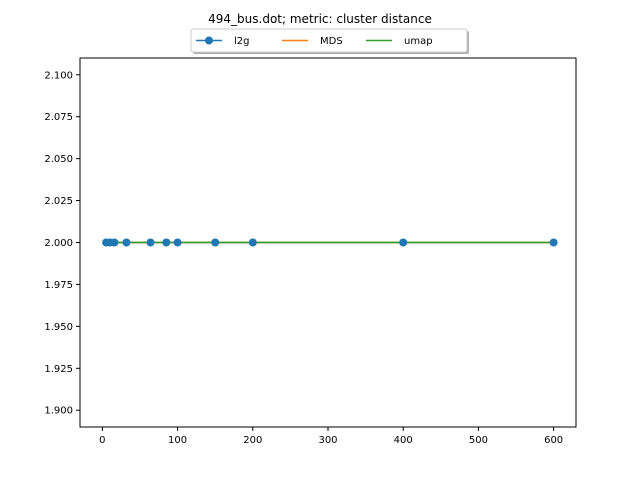  Describe the element at coordinates (177, 440) in the screenshot. I see `x-tick-label: 100` at that location.